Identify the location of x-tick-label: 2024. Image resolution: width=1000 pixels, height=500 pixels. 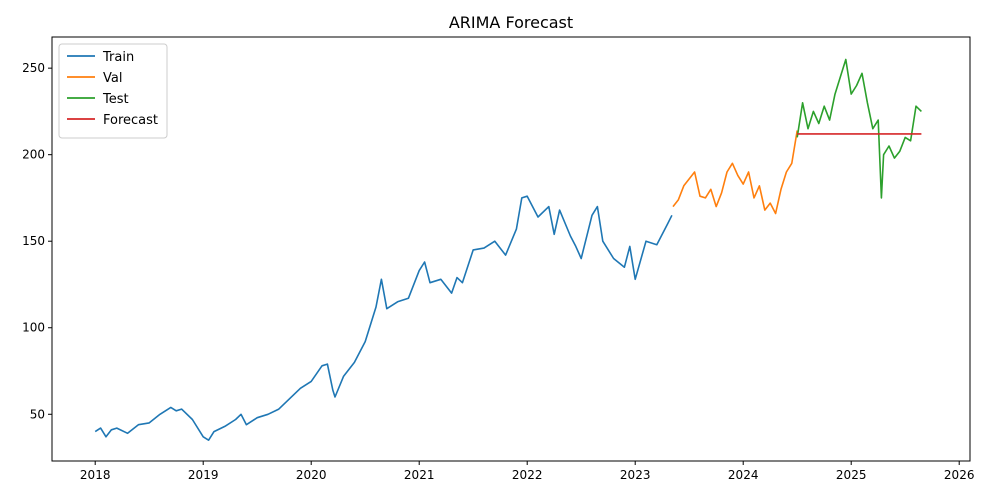
(743, 475).